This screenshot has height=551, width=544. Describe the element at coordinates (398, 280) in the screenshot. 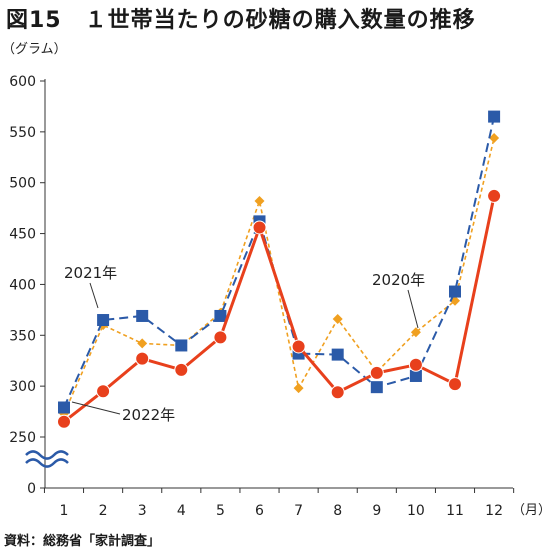

I see `series-label: 2020年` at that location.